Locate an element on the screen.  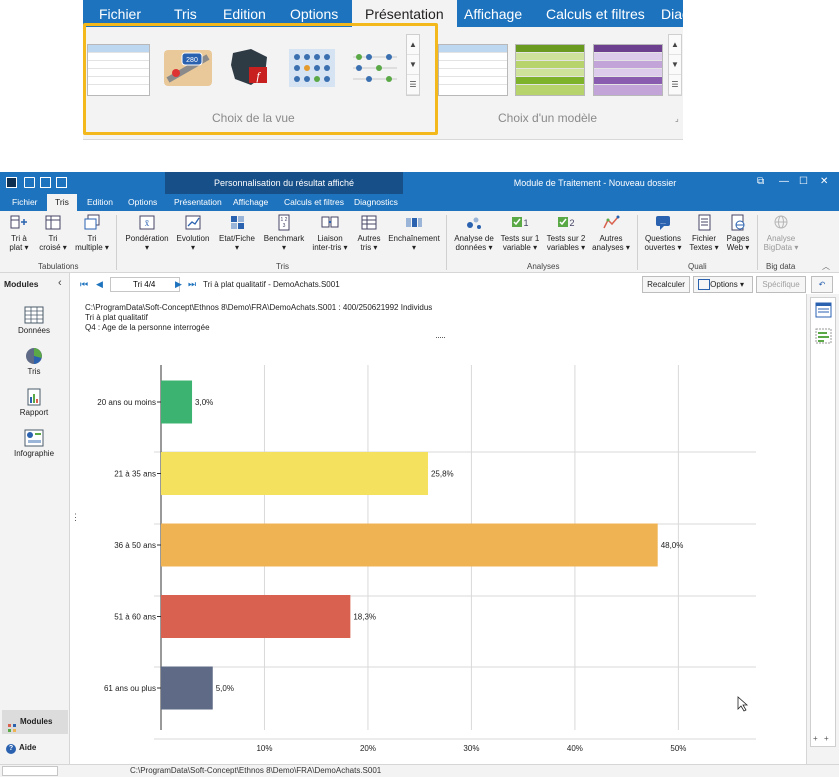
tests-2-variables-button: 2 Tests sur 2 variables ▾ is located at coordinates (566, 233).